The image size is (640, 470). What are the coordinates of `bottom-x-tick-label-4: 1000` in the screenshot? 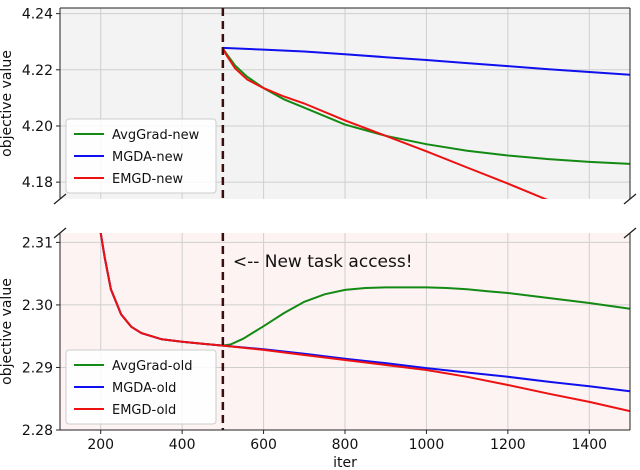 It's located at (427, 445).